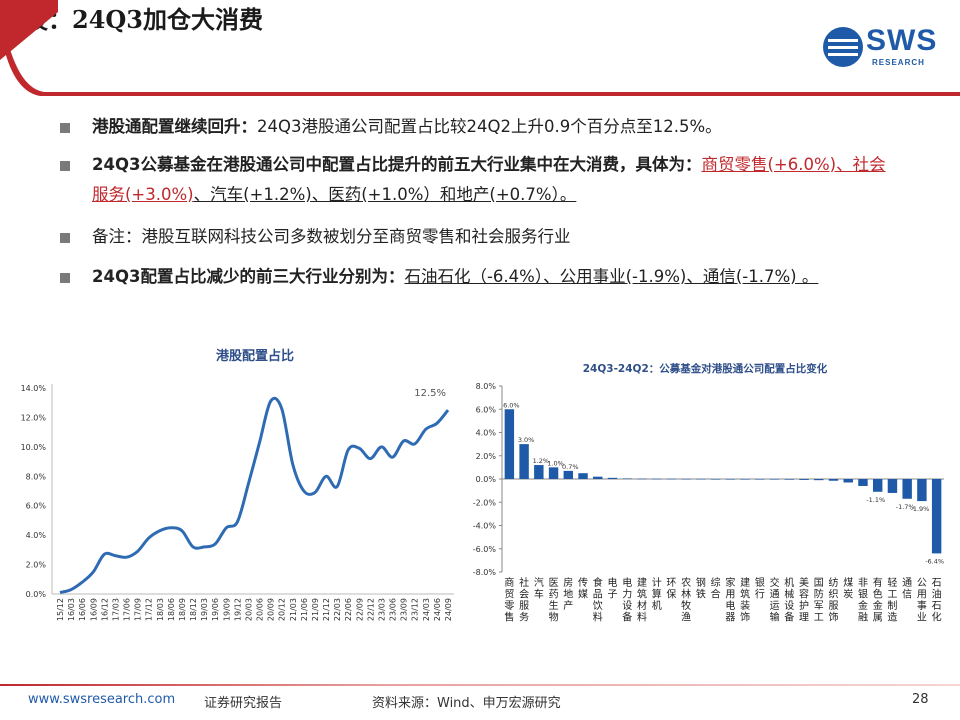 The width and height of the screenshot is (960, 720). I want to click on x-tick-label: 交通运输, so click(775, 600).